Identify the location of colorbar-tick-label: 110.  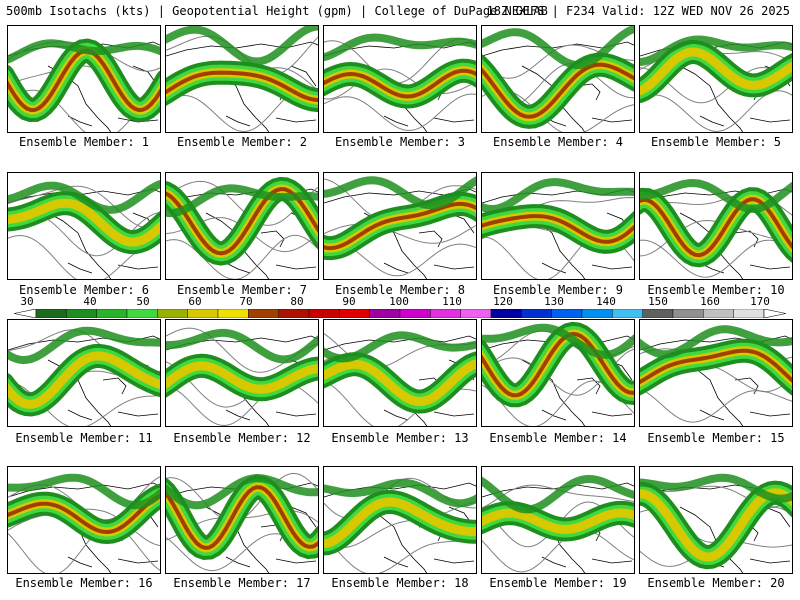
(452, 301).